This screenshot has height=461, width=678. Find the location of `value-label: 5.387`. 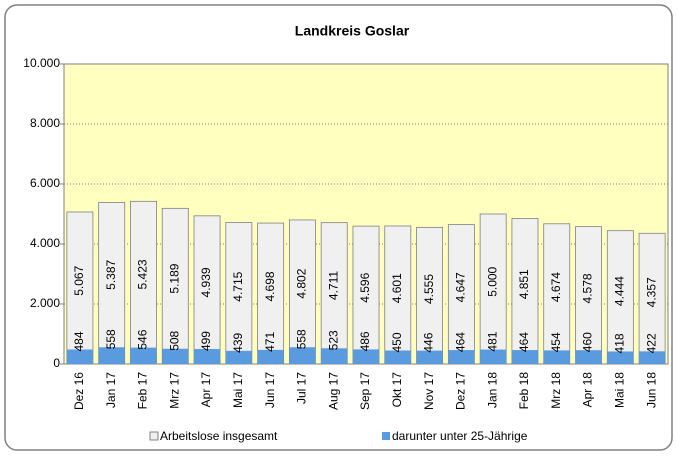

value-label: 5.387 is located at coordinates (111, 274).